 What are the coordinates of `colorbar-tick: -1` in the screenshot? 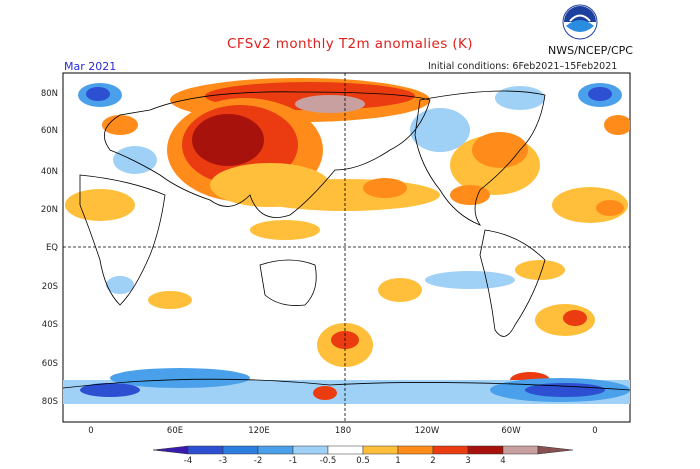 It's located at (293, 461).